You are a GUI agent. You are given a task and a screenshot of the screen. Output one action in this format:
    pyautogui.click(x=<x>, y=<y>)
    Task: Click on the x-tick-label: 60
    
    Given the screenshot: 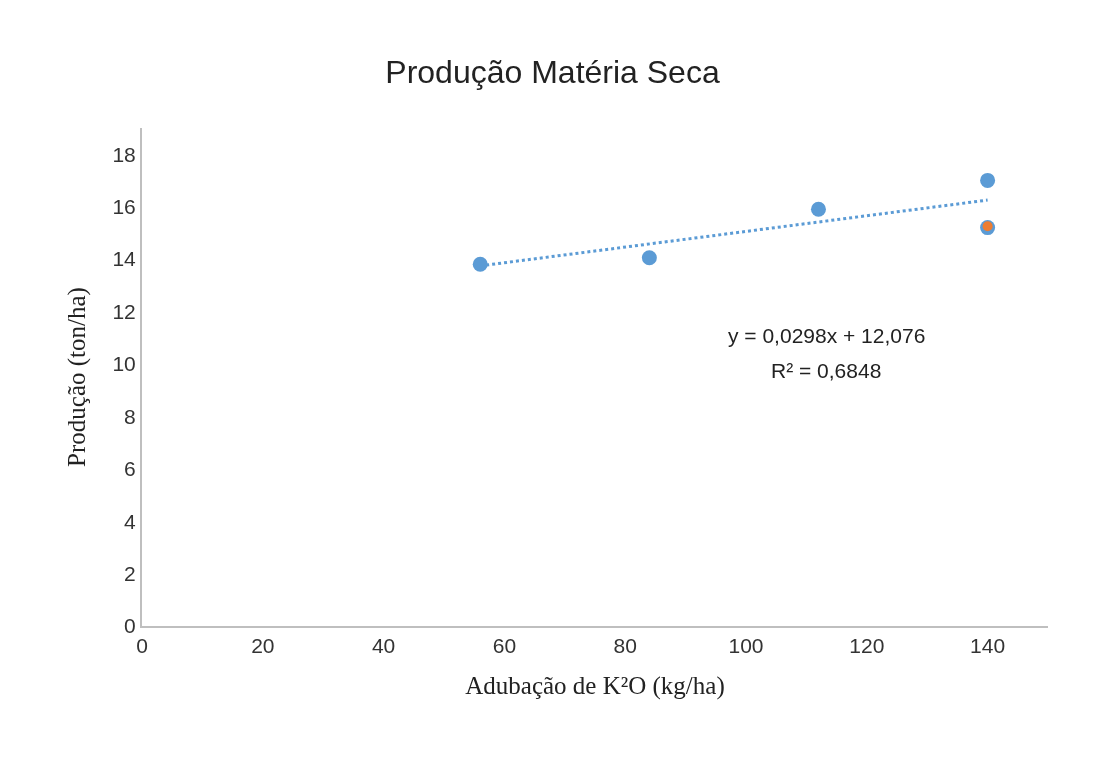 What is the action you would take?
    pyautogui.click(x=504, y=646)
    